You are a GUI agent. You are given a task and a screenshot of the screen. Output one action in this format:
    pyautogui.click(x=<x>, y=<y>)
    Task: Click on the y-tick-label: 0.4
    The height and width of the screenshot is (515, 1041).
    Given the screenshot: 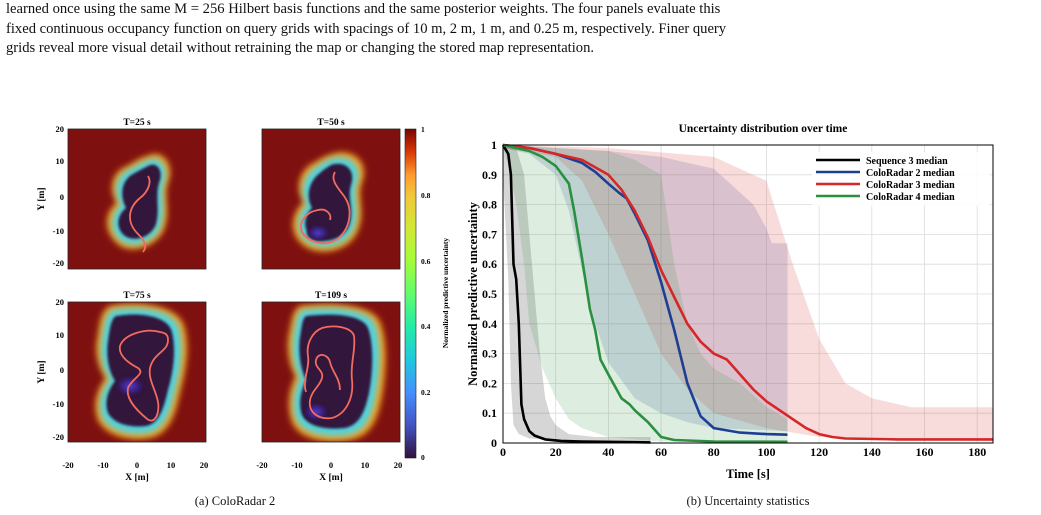 What is the action you would take?
    pyautogui.click(x=489, y=324)
    